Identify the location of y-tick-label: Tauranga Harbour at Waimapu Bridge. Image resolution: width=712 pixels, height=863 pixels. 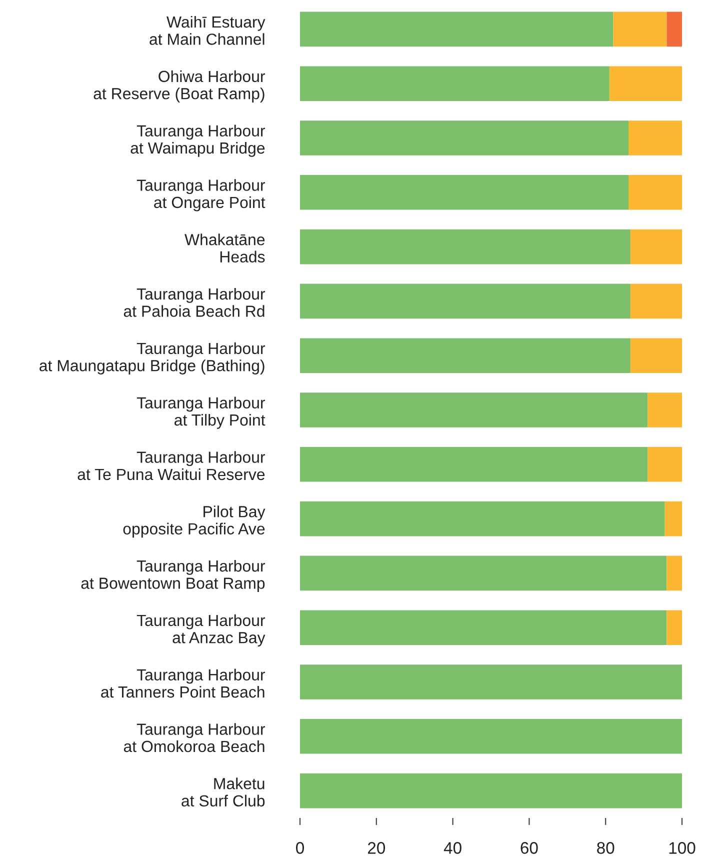
(198, 140).